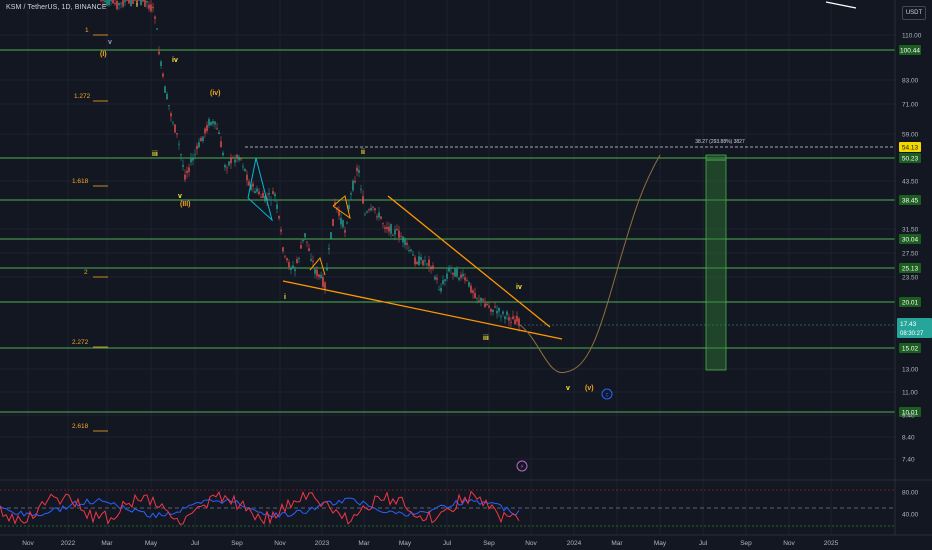 The width and height of the screenshot is (932, 550). I want to click on time-tick: Jul, so click(195, 543).